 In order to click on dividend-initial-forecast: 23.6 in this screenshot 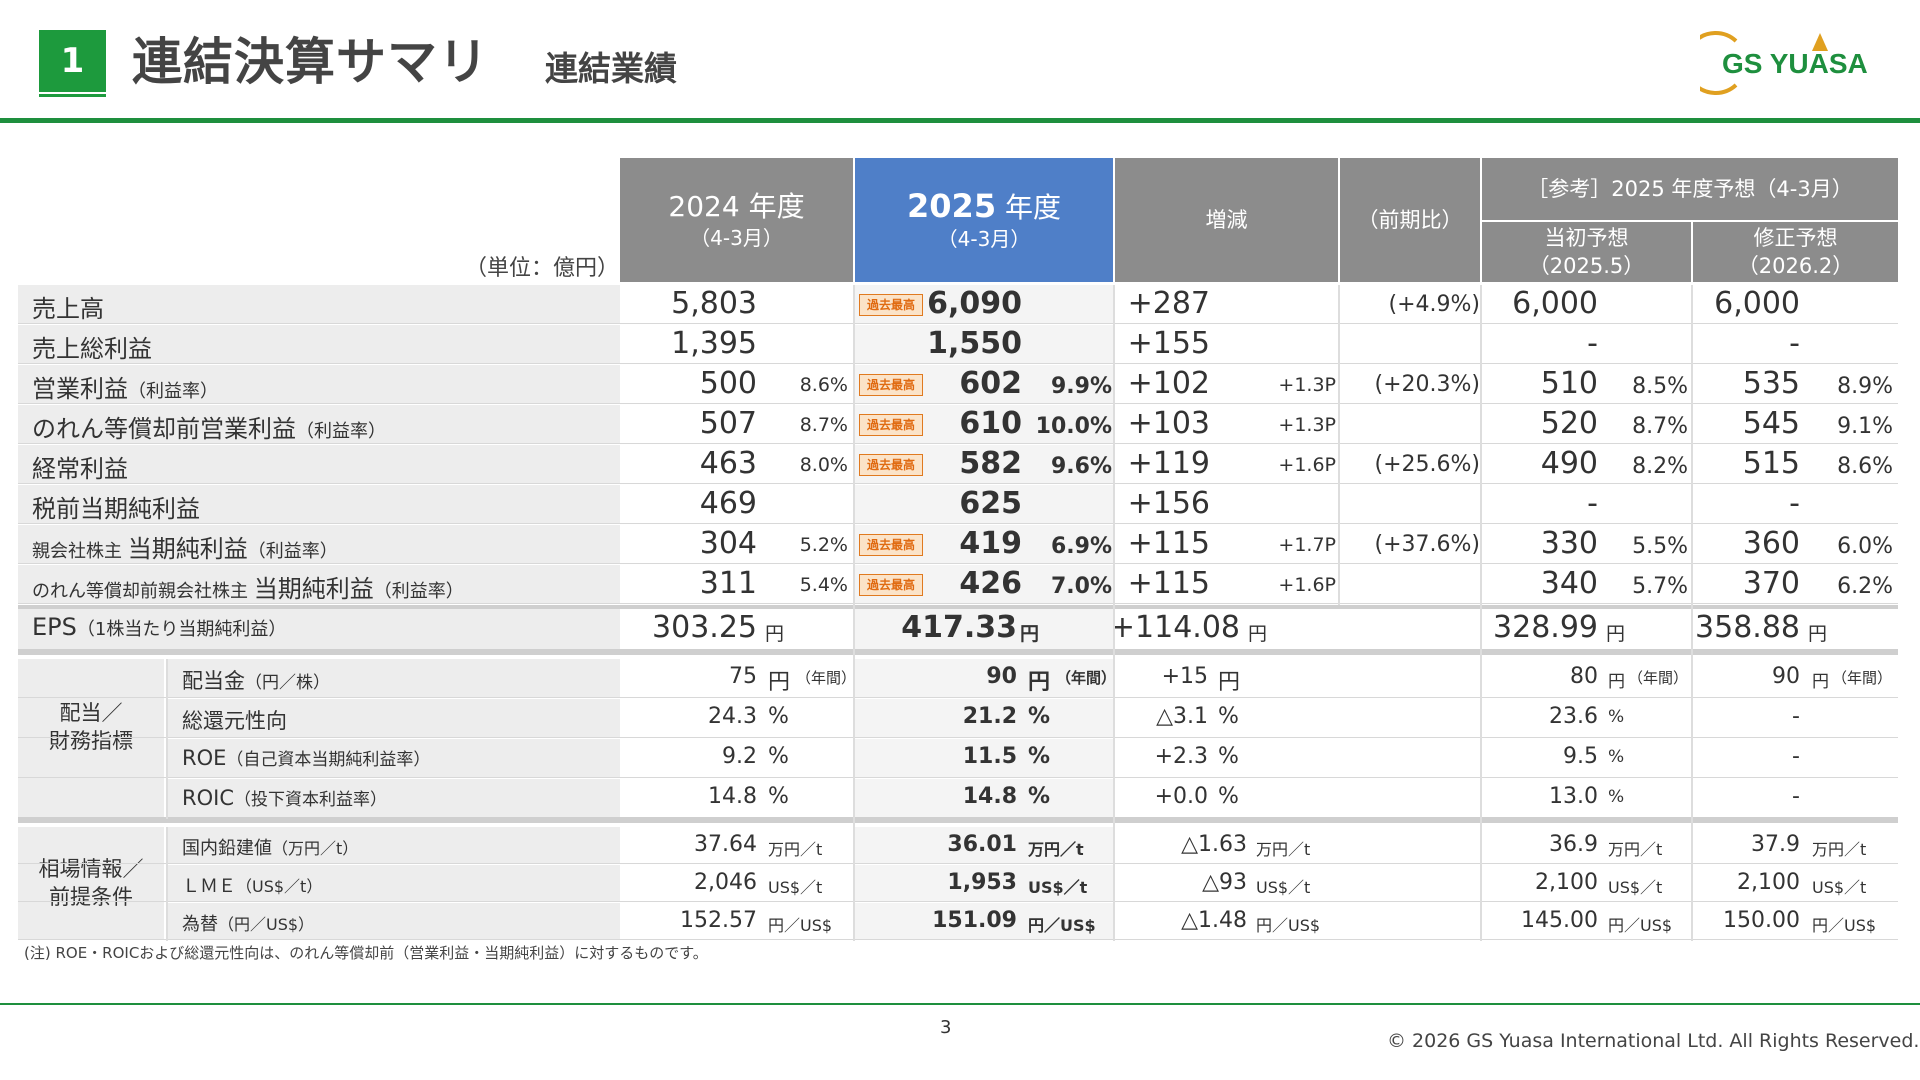, I will do `click(1573, 716)`.